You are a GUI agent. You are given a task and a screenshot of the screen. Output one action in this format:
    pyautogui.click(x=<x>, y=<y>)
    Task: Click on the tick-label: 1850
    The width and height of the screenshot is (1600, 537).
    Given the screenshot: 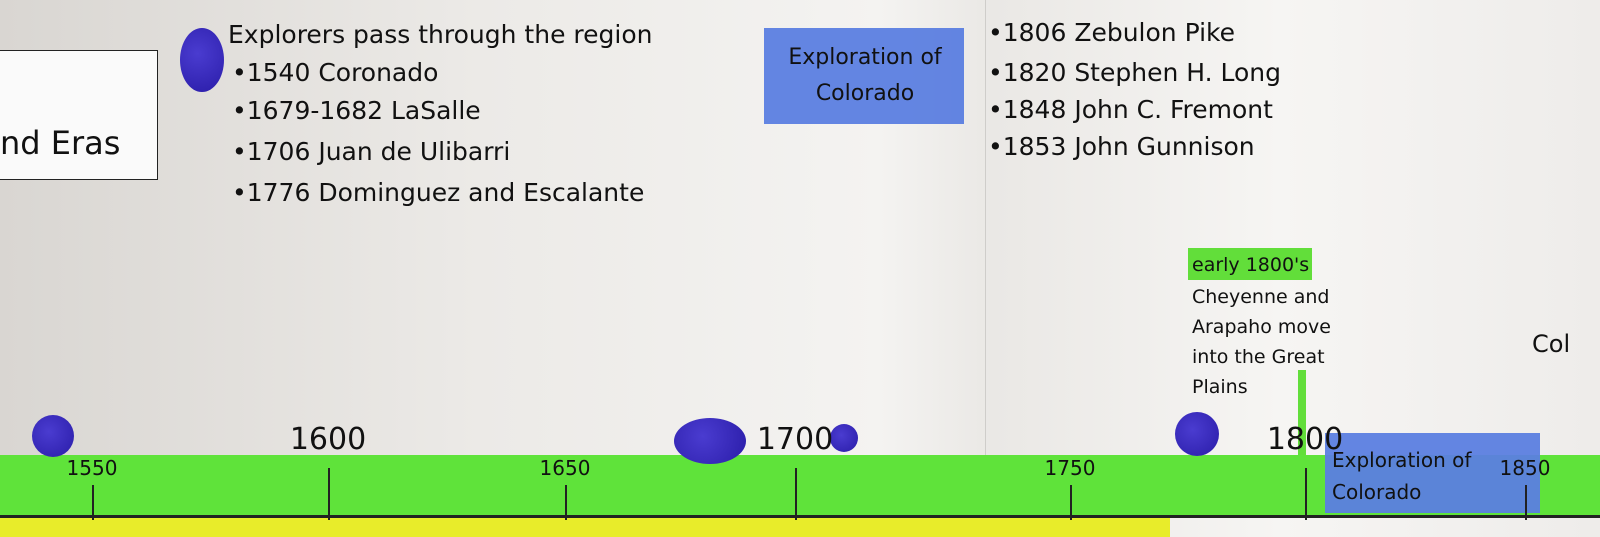 What is the action you would take?
    pyautogui.click(x=1525, y=468)
    